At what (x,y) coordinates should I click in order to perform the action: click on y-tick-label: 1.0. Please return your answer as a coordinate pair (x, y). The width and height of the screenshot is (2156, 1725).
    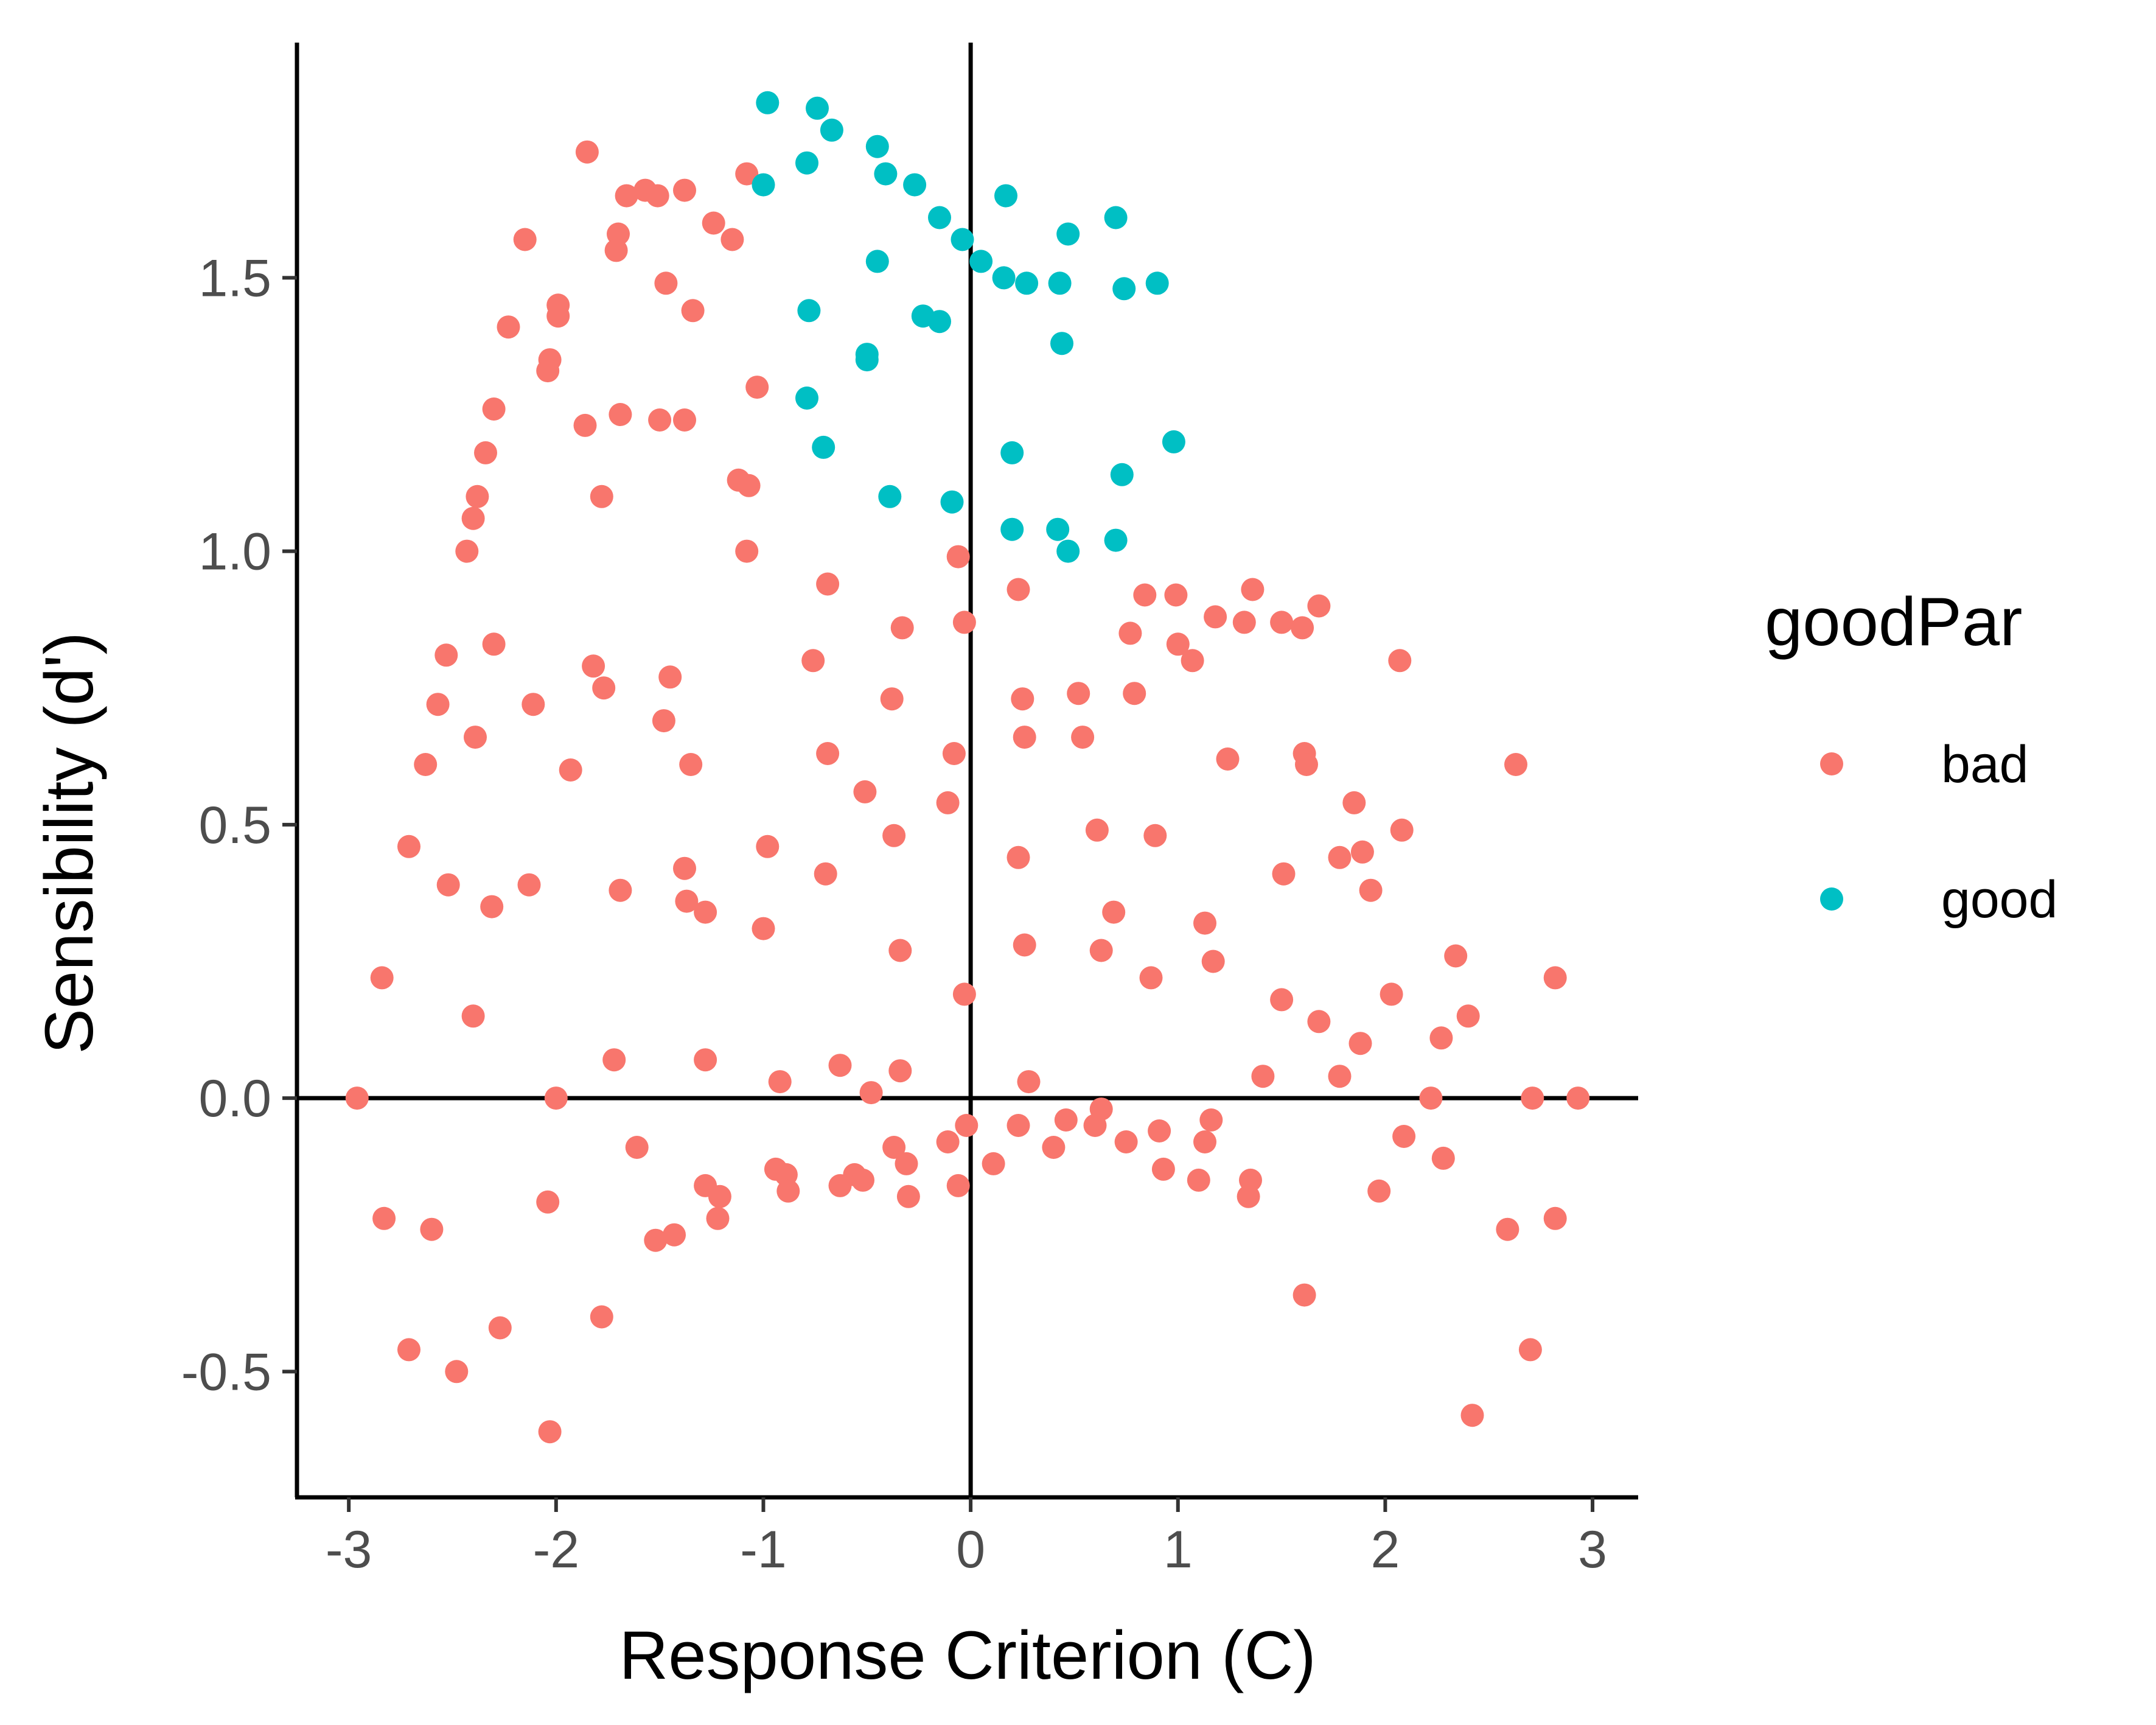
    Looking at the image, I should click on (235, 552).